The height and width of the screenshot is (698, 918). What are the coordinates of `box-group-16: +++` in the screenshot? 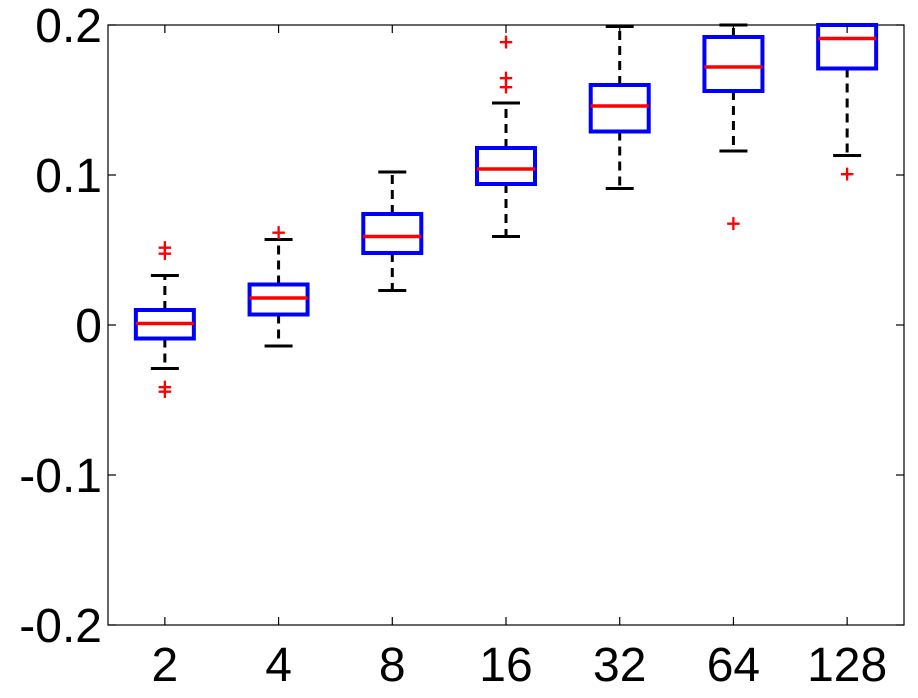 It's located at (506, 134).